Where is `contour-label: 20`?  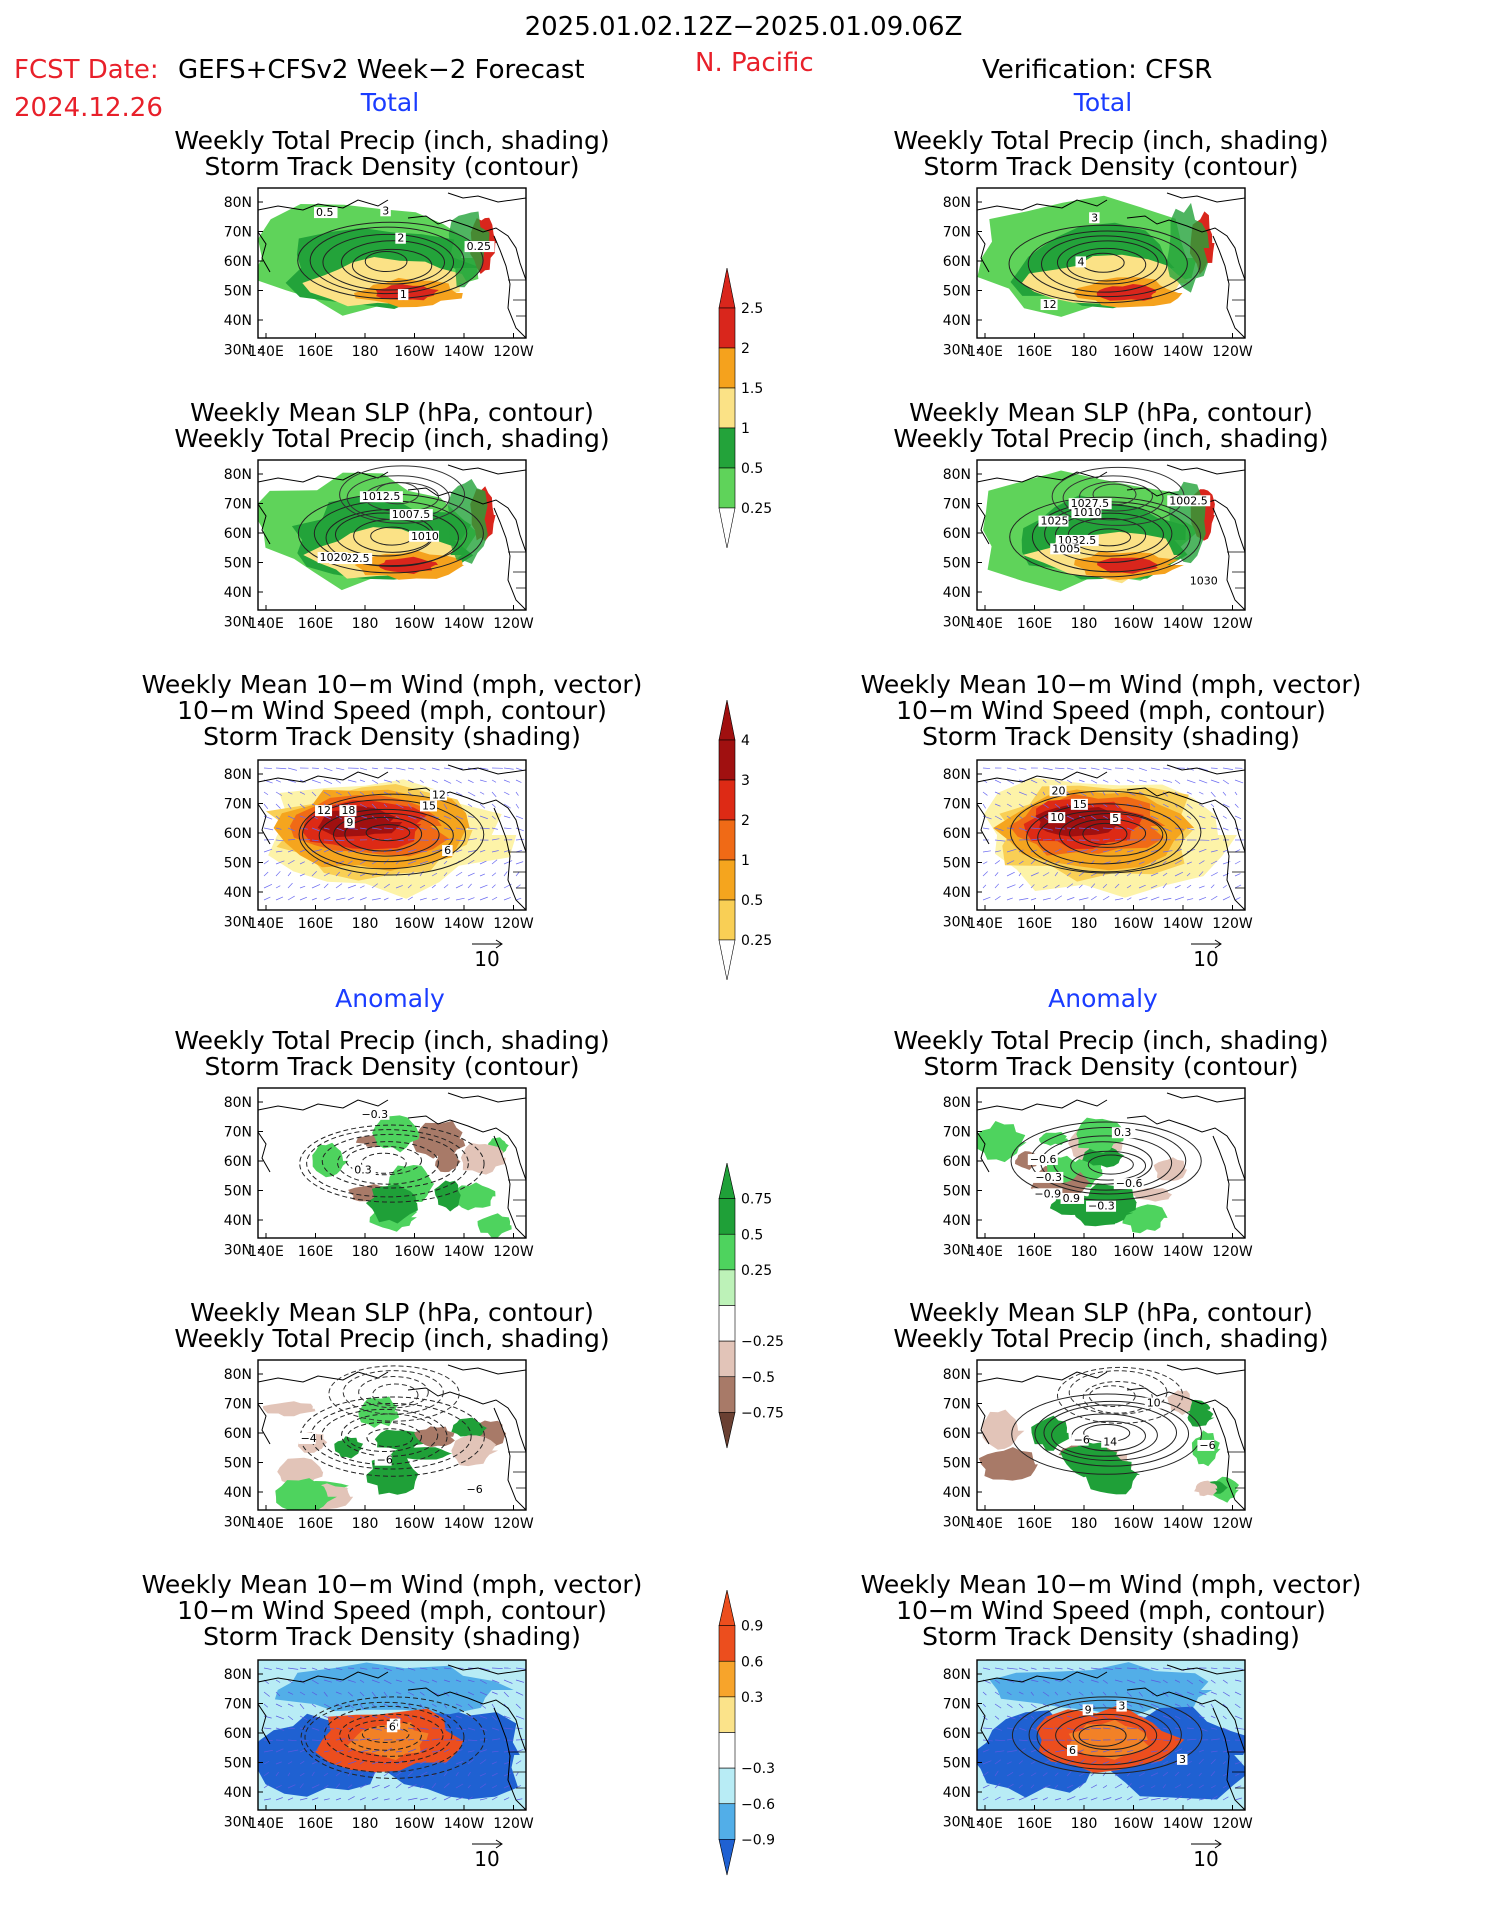 contour-label: 20 is located at coordinates (1059, 790).